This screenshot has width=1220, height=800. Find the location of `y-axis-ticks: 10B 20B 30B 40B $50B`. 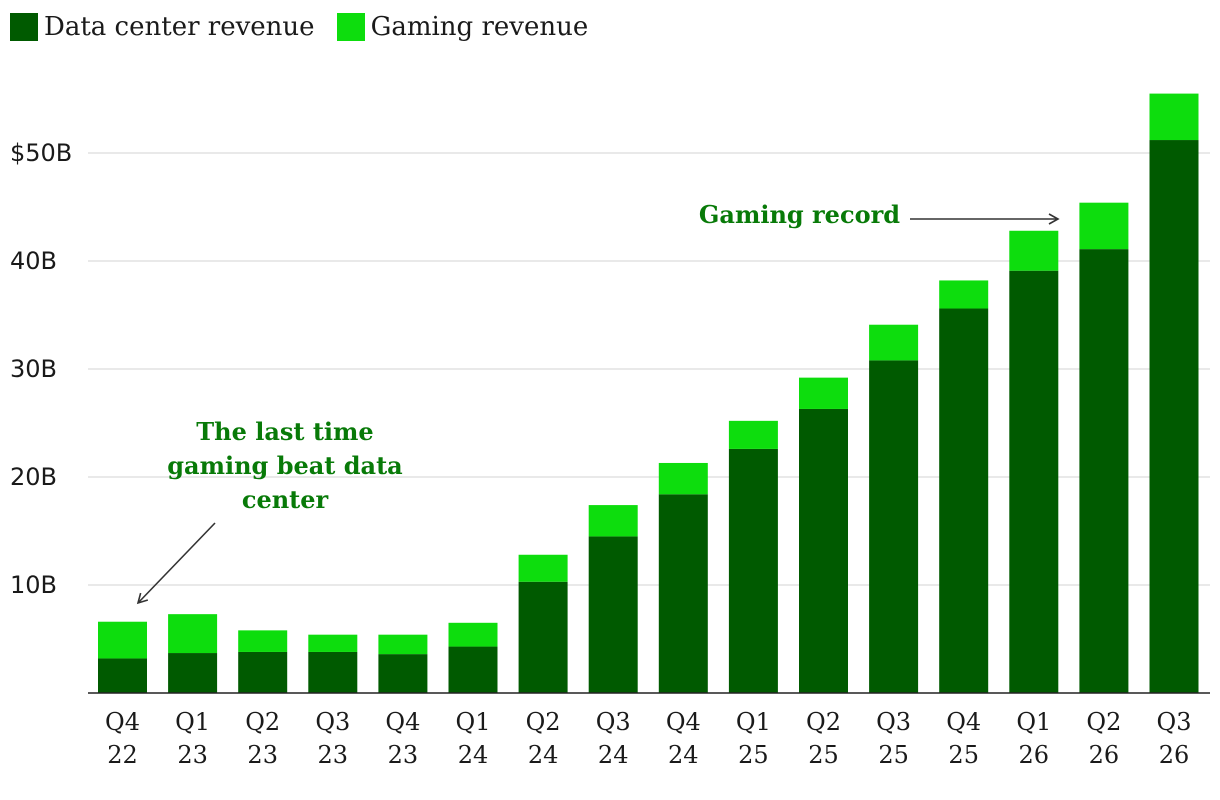

y-axis-ticks: 10B 20B 30B 40B $50B is located at coordinates (41, 369).